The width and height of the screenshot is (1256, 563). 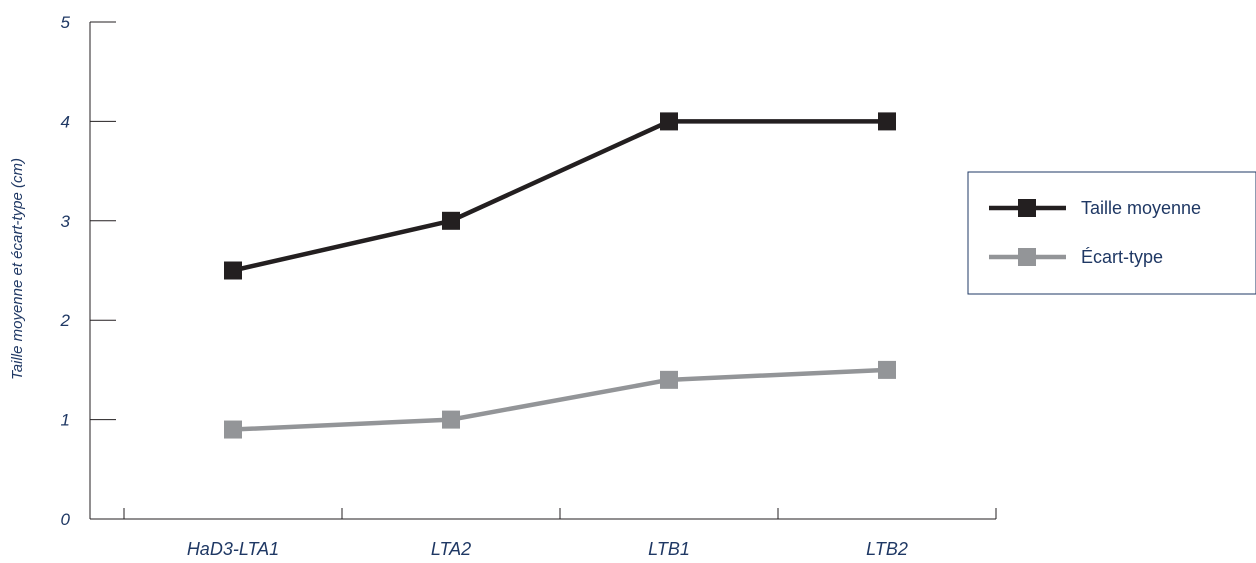 What do you see at coordinates (65, 420) in the screenshot?
I see `y-tick-label: 1` at bounding box center [65, 420].